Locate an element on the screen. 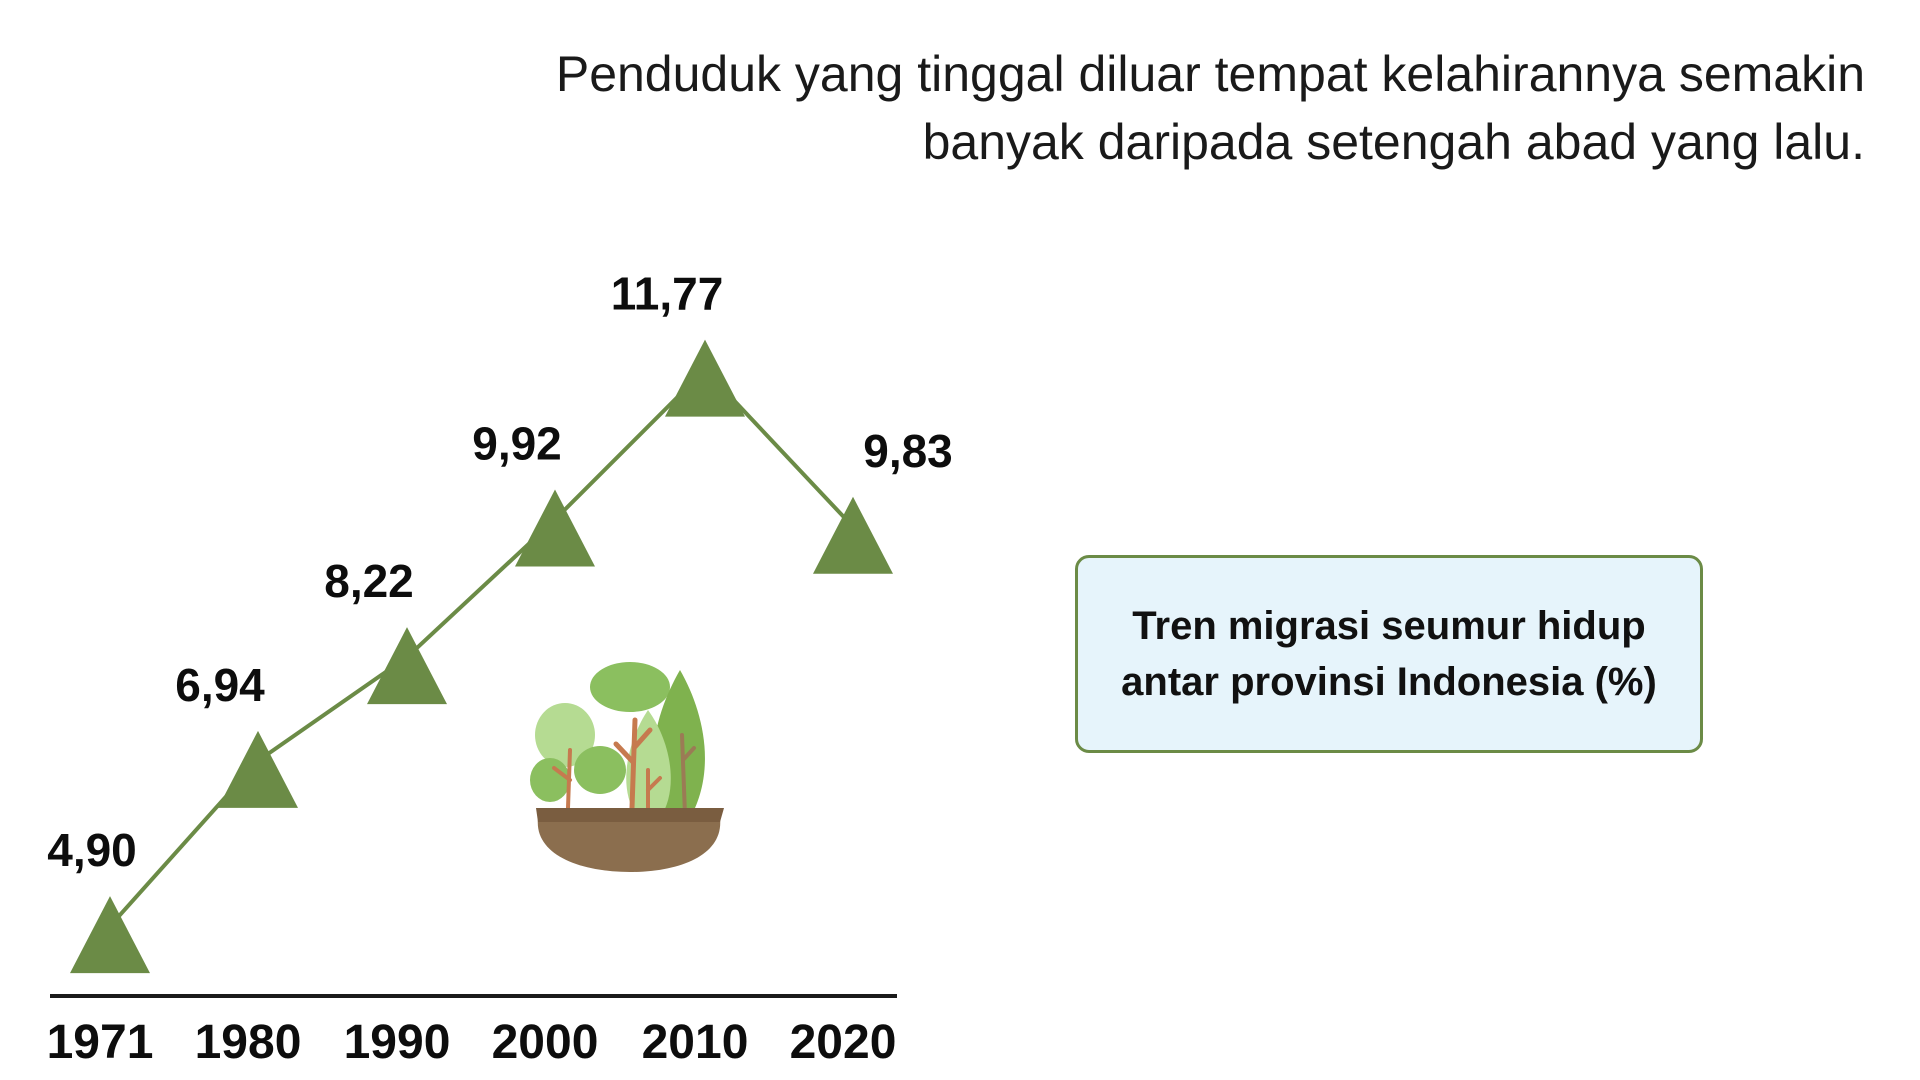  value-label-2010: 11,77 is located at coordinates (667, 294).